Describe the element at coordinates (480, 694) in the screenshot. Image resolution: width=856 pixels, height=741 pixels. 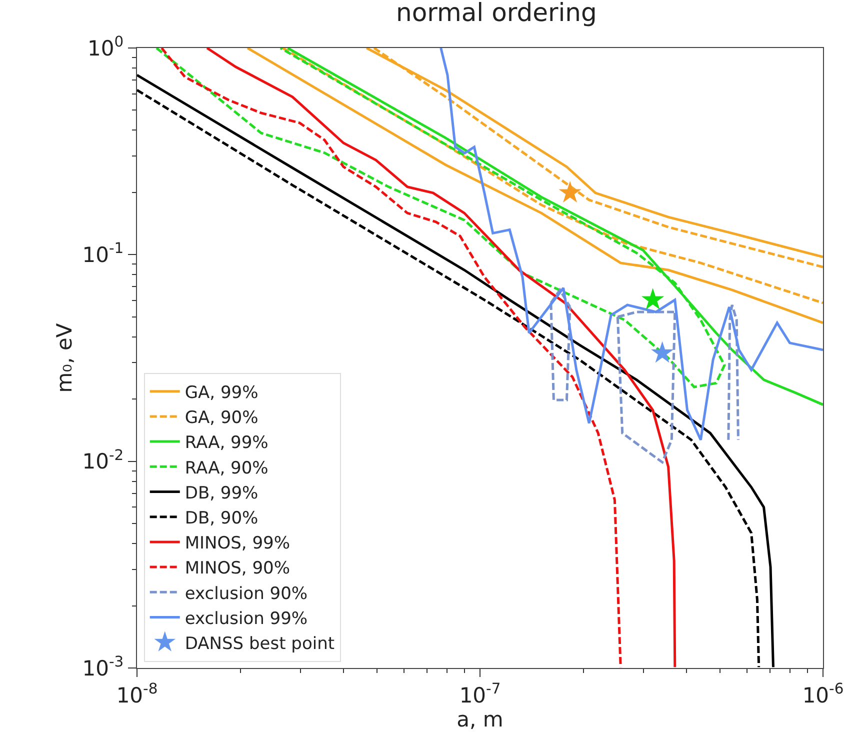
I see `x-tick-label: 10$^{-7}$` at that location.